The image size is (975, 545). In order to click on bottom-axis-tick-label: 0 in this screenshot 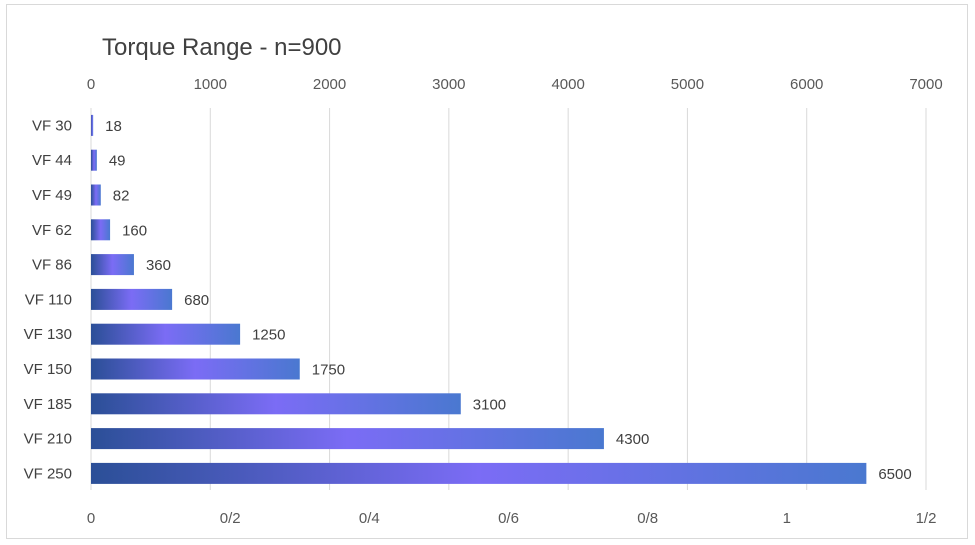, I will do `click(91, 518)`.